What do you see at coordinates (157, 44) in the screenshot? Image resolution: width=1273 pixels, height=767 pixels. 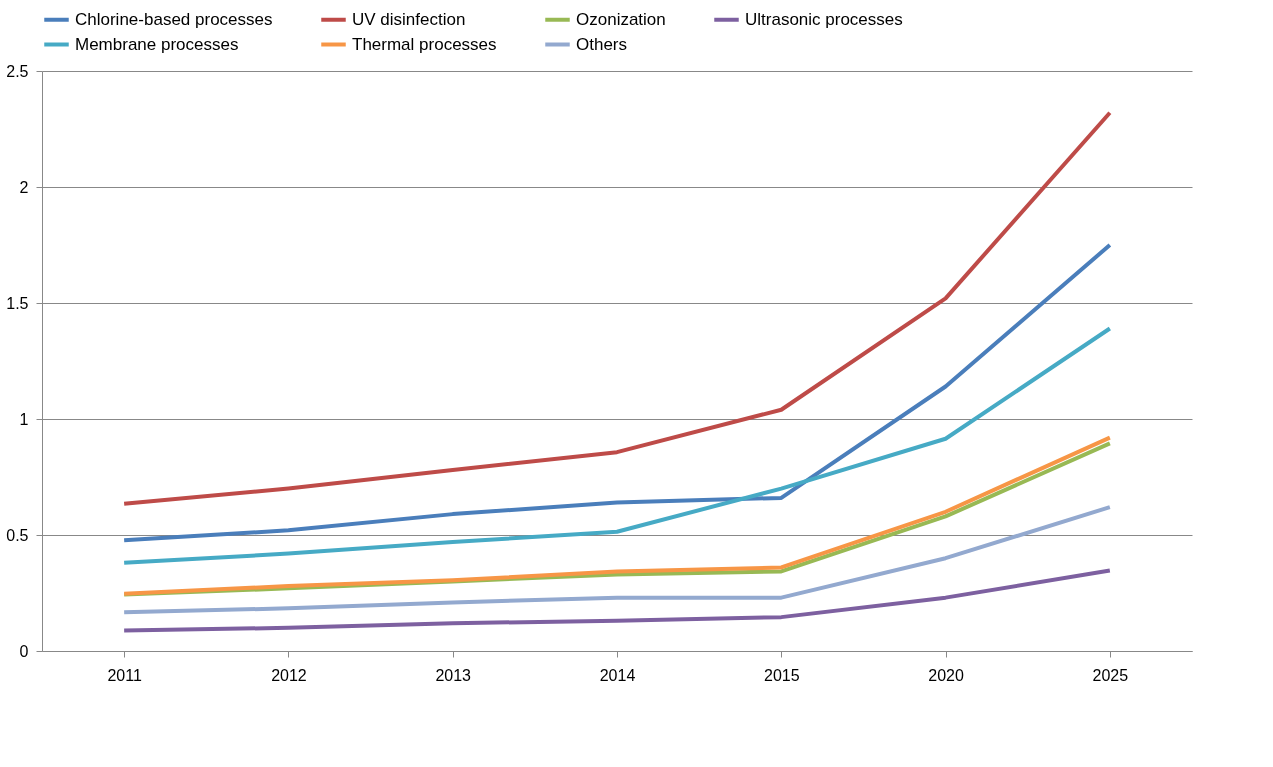 I see `legend-label: Membrane processes` at bounding box center [157, 44].